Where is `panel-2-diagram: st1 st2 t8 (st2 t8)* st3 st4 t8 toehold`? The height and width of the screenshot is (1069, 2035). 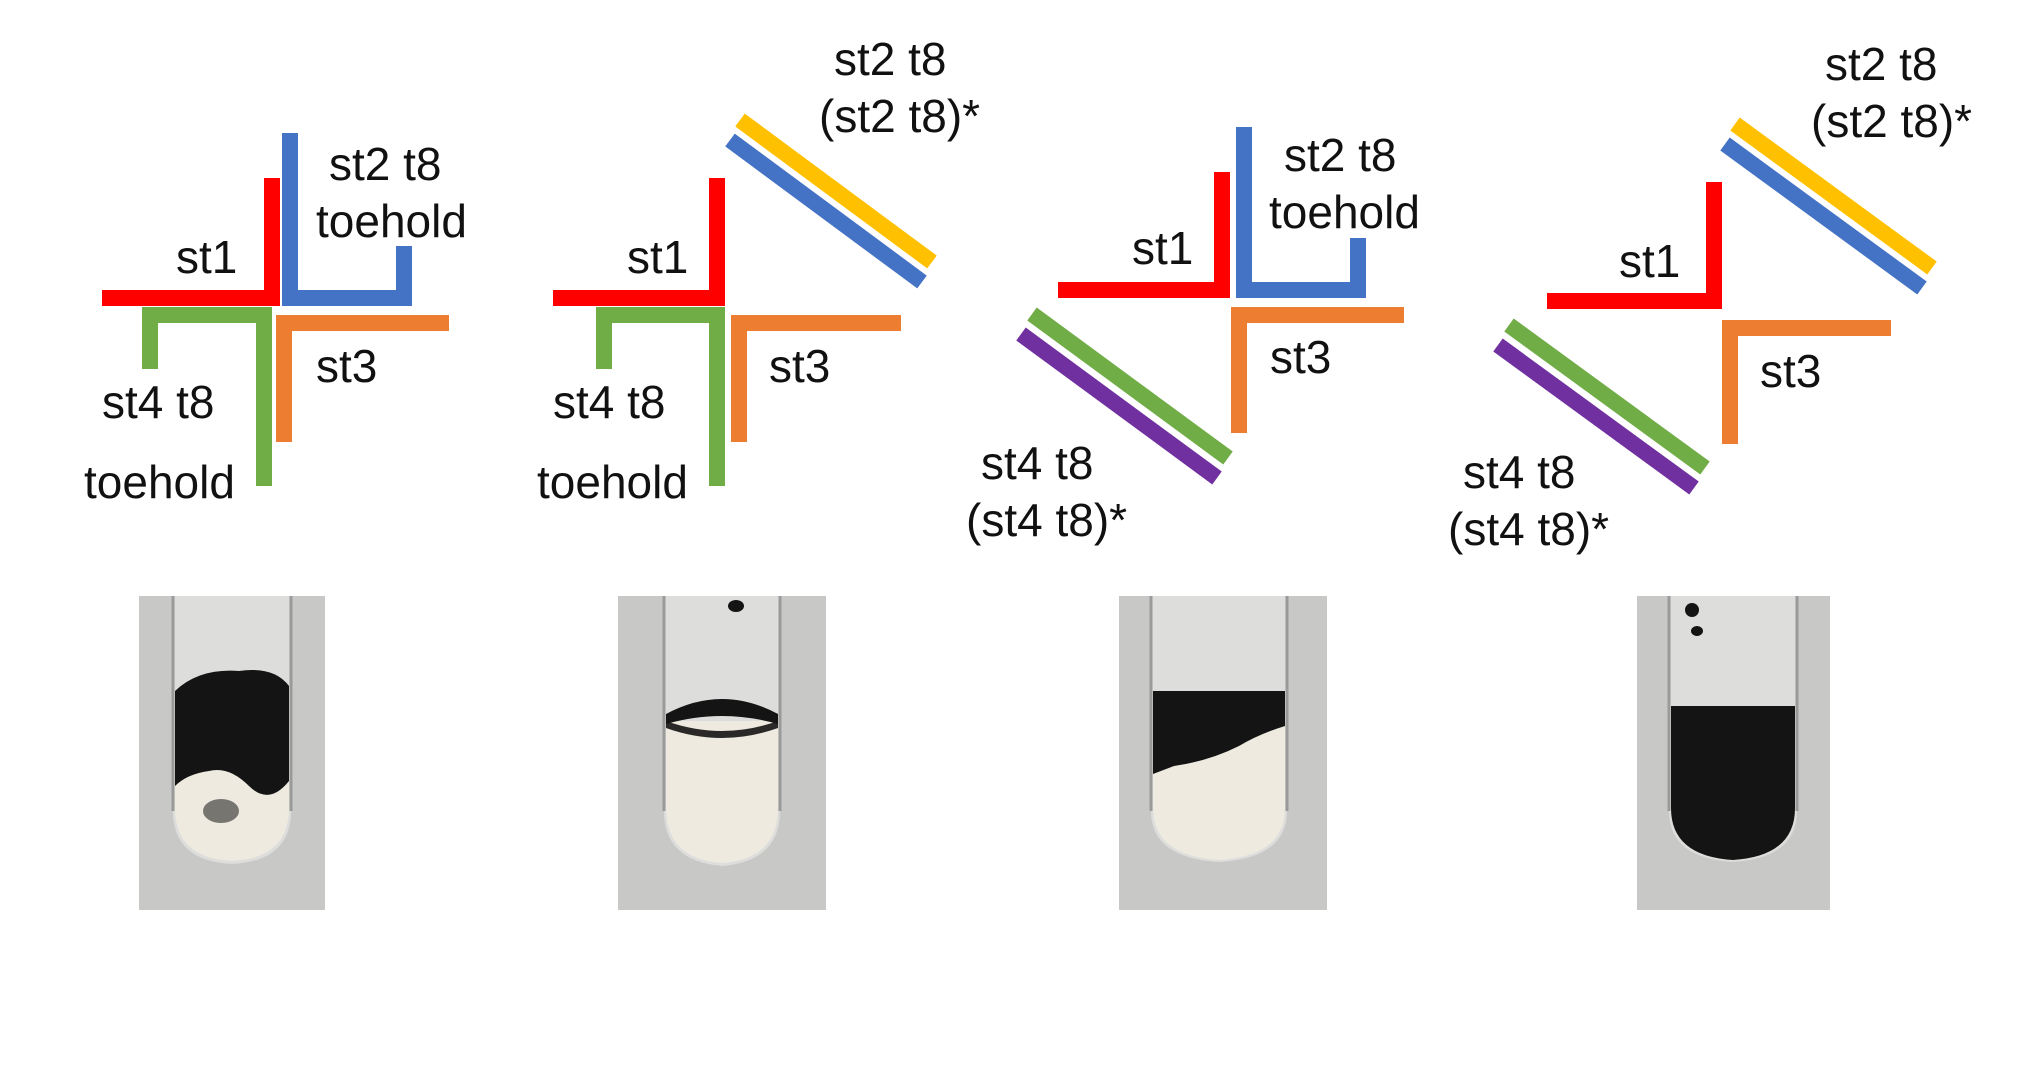
panel-2-diagram: st1 st2 t8 (st2 t8)* st3 st4 t8 toehold is located at coordinates (758, 270).